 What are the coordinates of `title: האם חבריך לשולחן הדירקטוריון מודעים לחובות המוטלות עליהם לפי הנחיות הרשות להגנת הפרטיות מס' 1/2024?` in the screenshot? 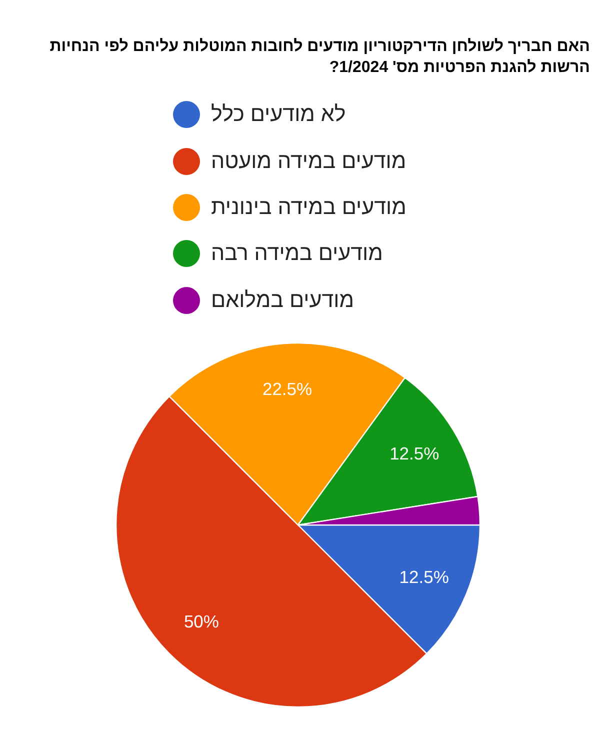 It's located at (319, 57).